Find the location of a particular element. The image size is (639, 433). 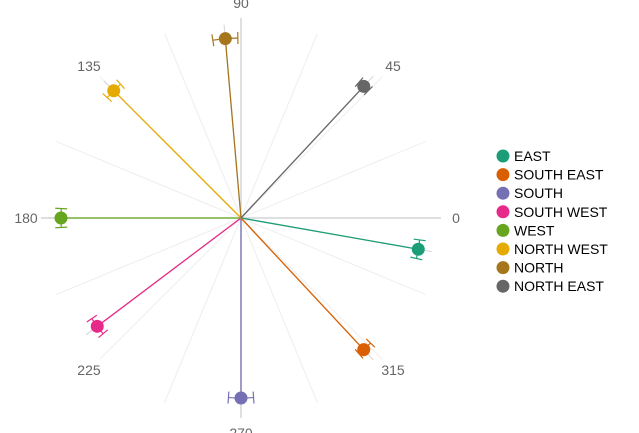

legend-item-north-west: NORTH WEST is located at coordinates (552, 249).